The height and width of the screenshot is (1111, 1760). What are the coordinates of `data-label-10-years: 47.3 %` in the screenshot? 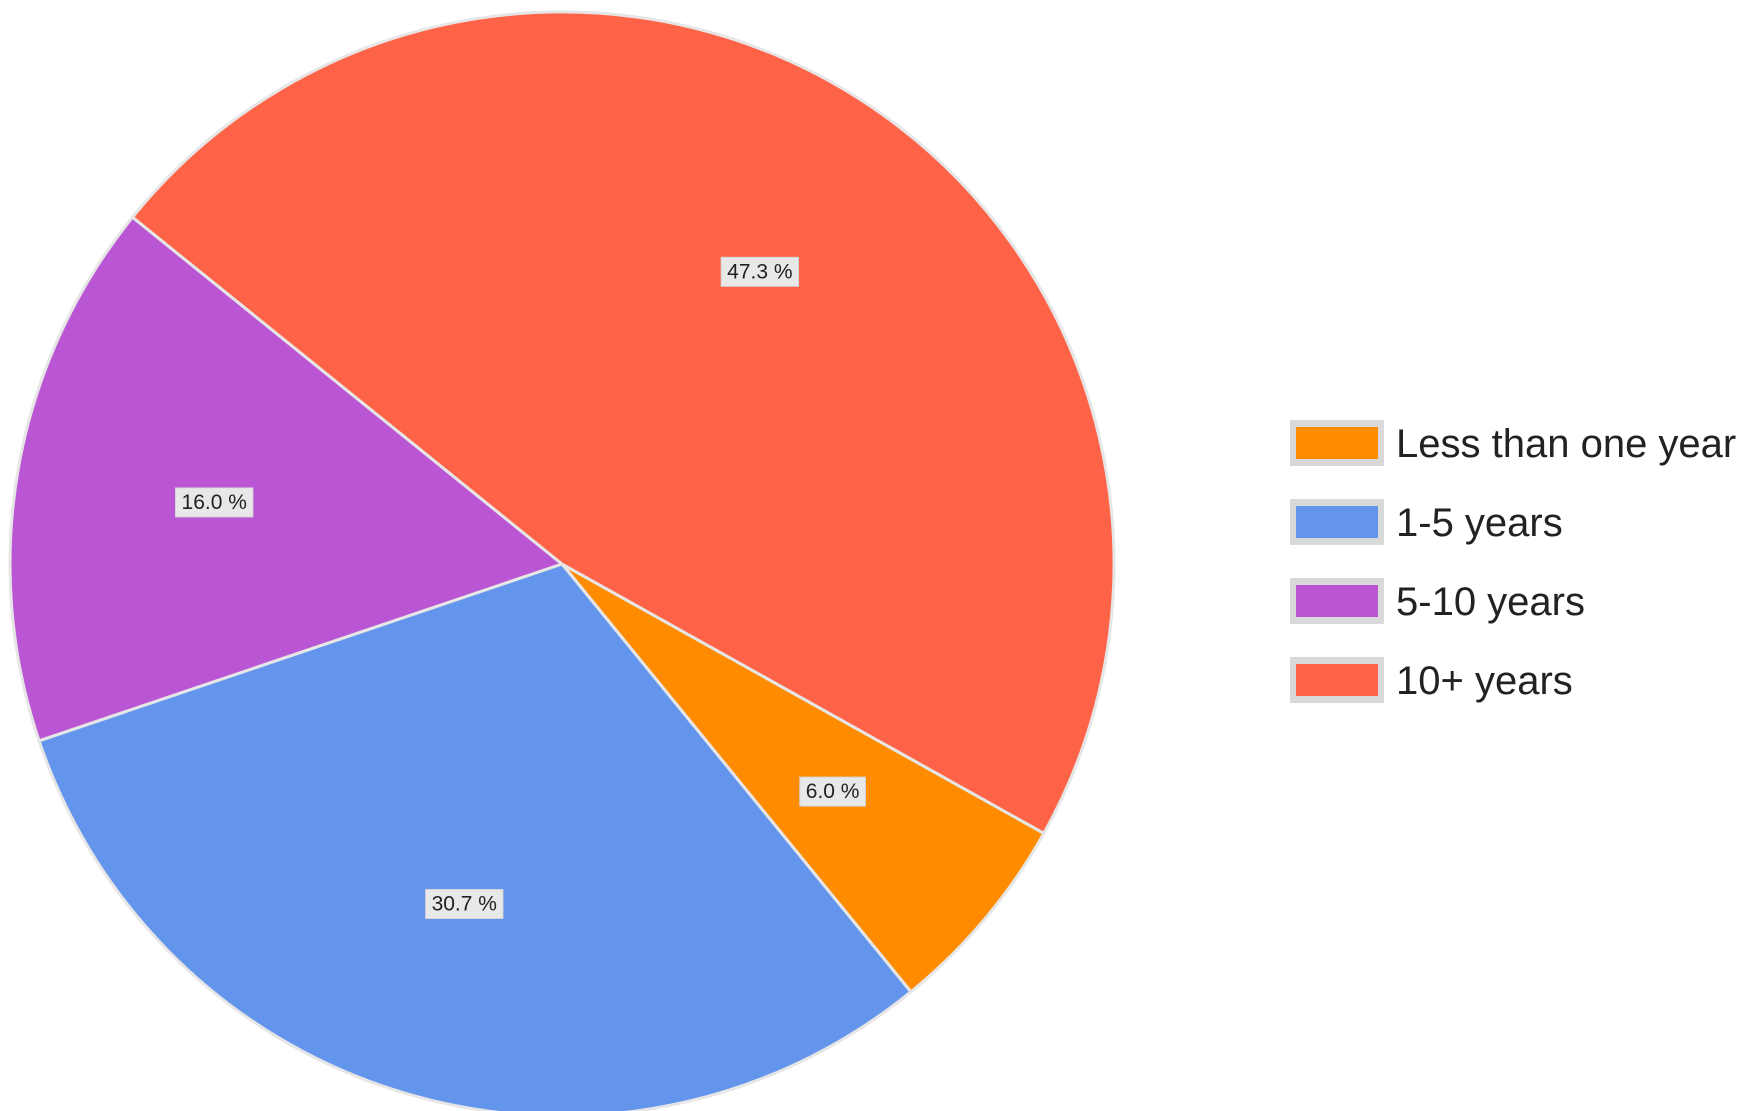 It's located at (760, 271).